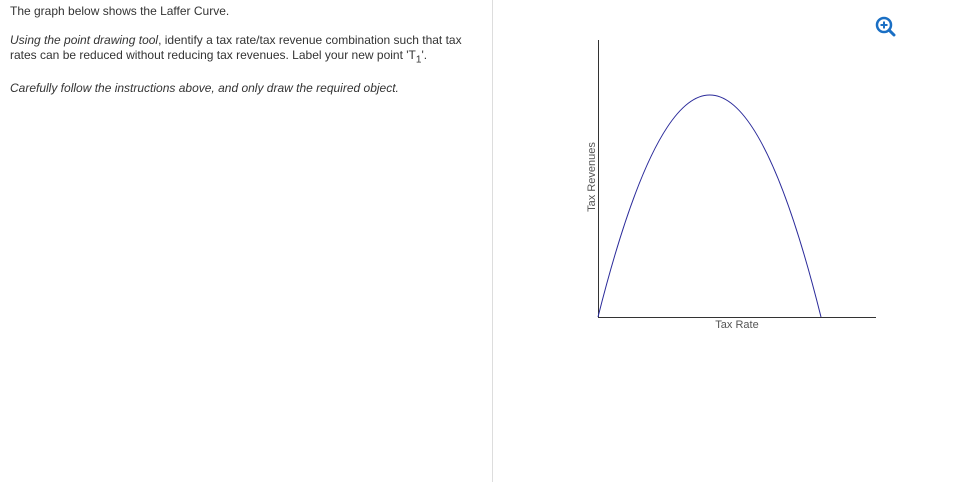 The image size is (968, 493). What do you see at coordinates (885, 26) in the screenshot?
I see `zoom-button` at bounding box center [885, 26].